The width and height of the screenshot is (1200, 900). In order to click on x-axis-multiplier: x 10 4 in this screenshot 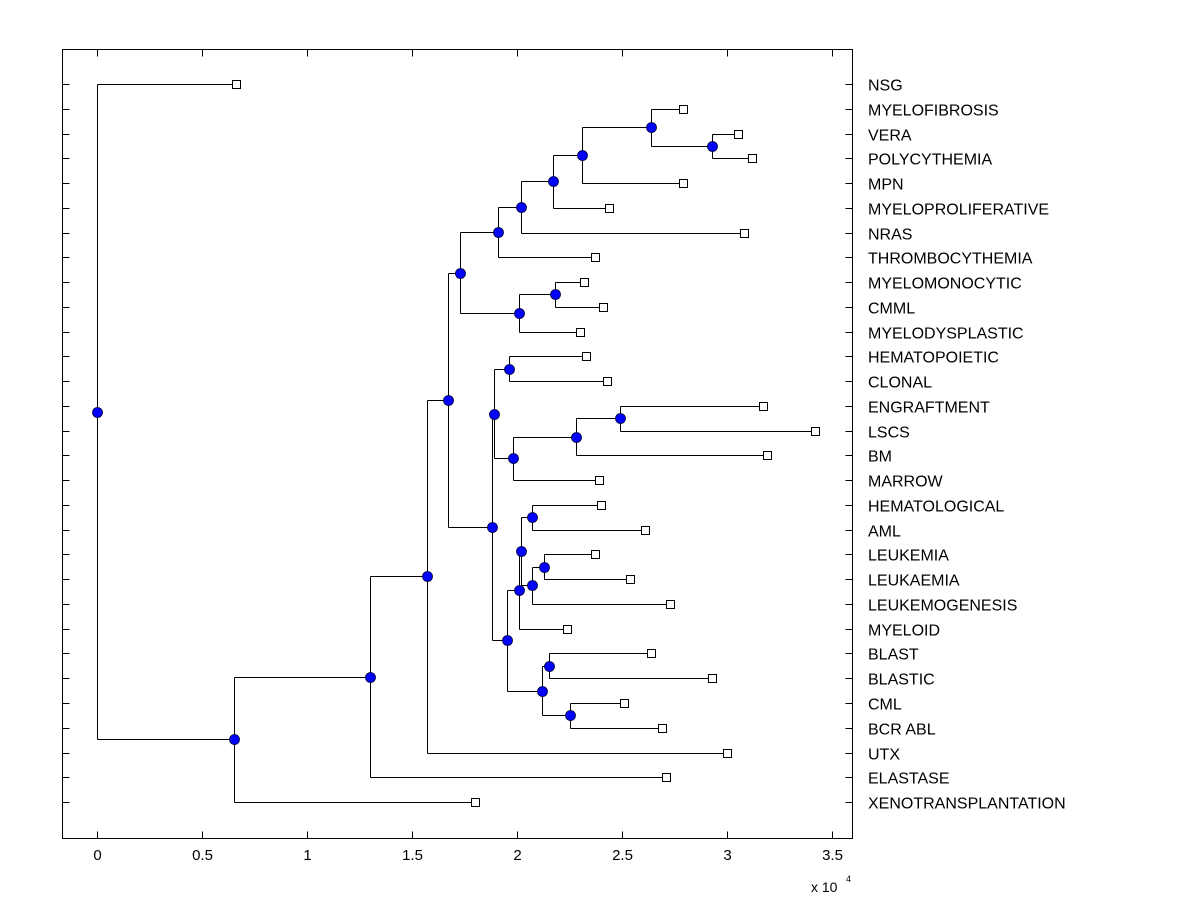, I will do `click(831, 884)`.